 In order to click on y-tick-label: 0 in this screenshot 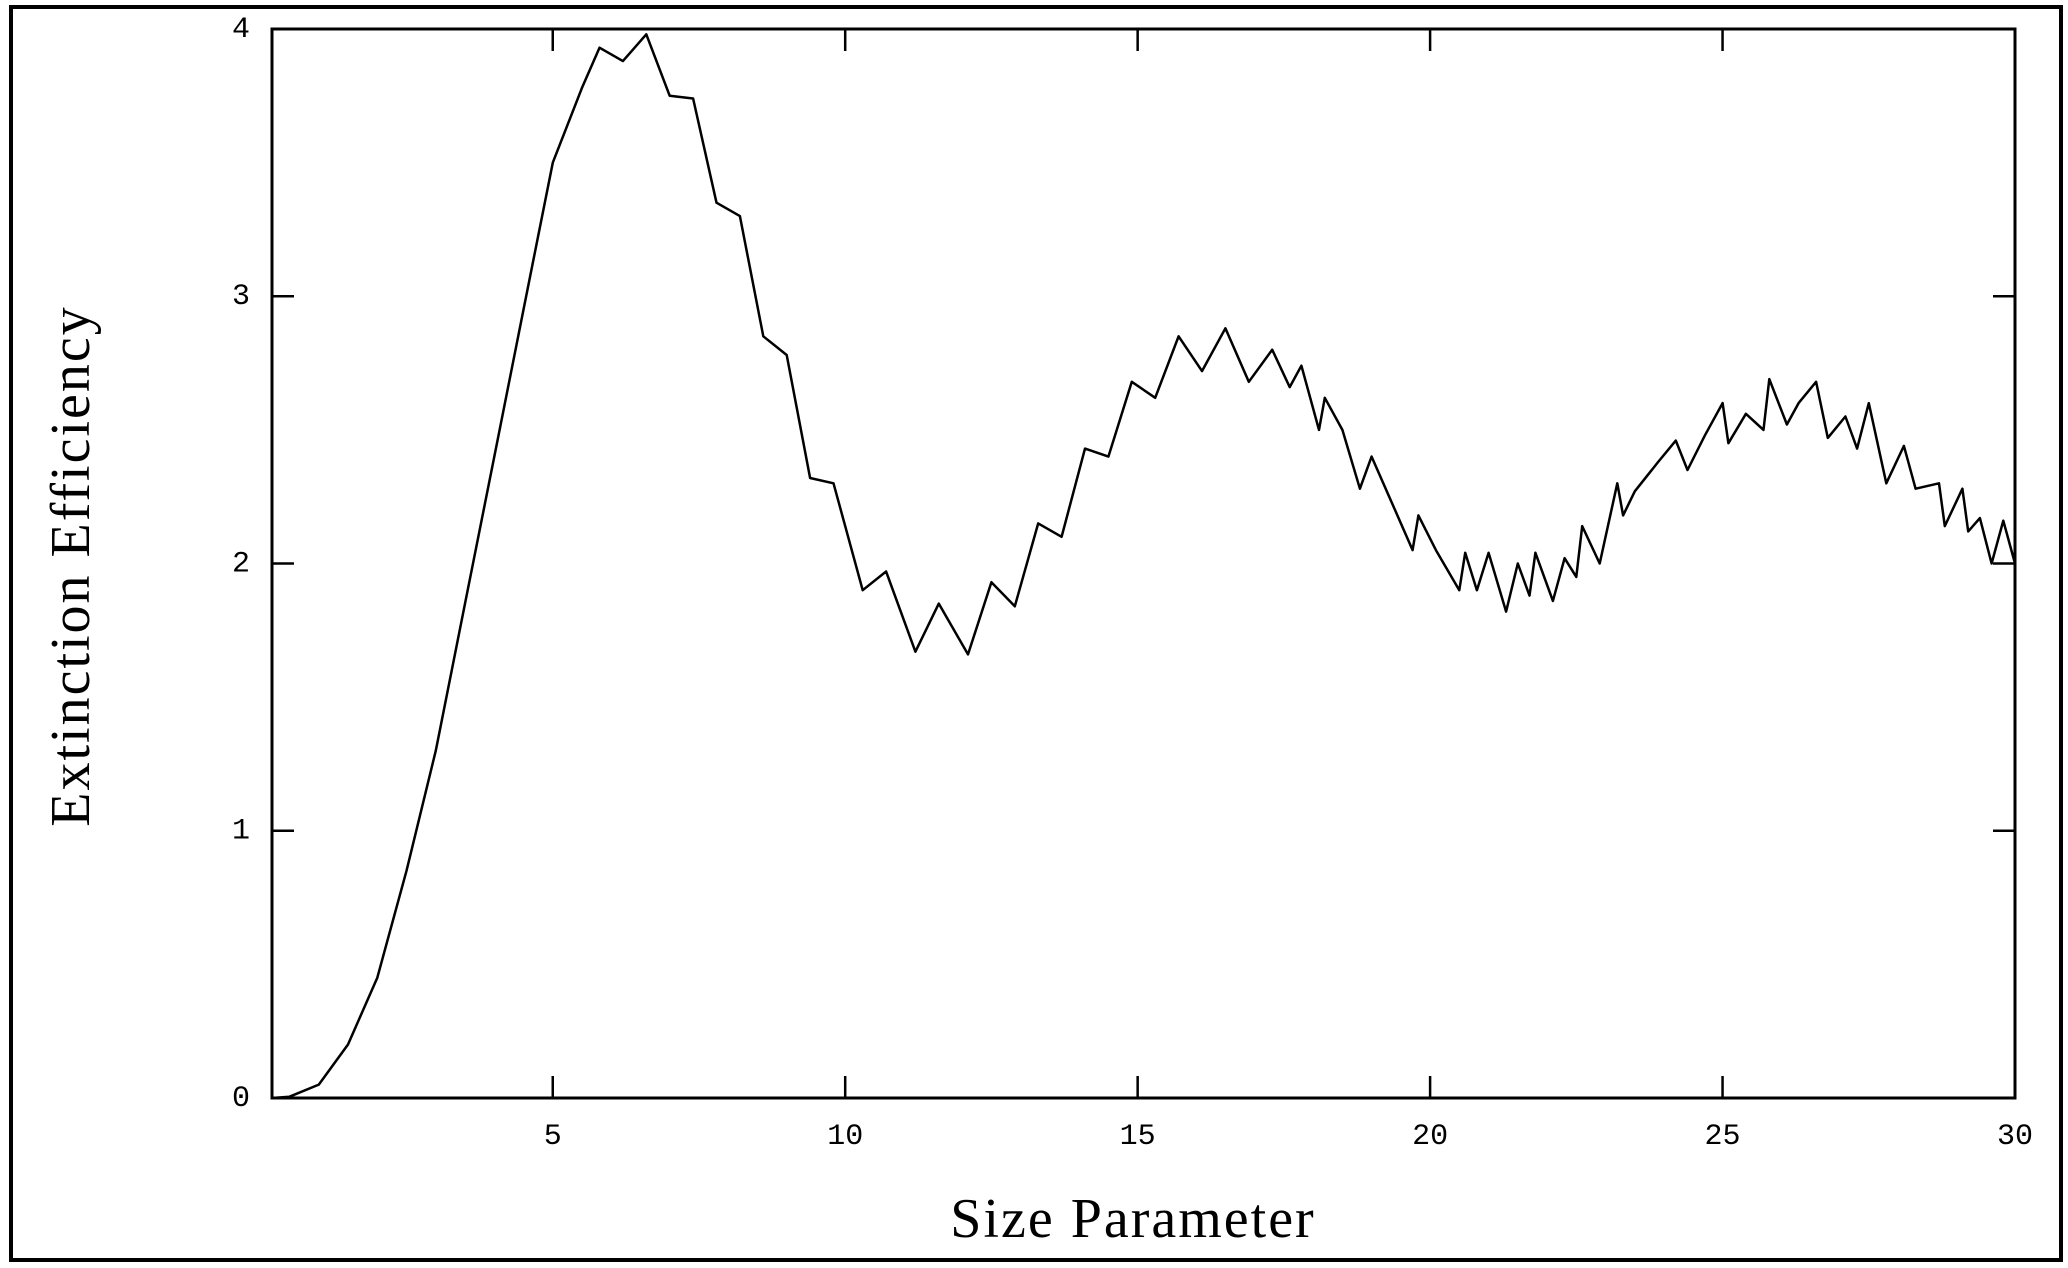, I will do `click(241, 1099)`.